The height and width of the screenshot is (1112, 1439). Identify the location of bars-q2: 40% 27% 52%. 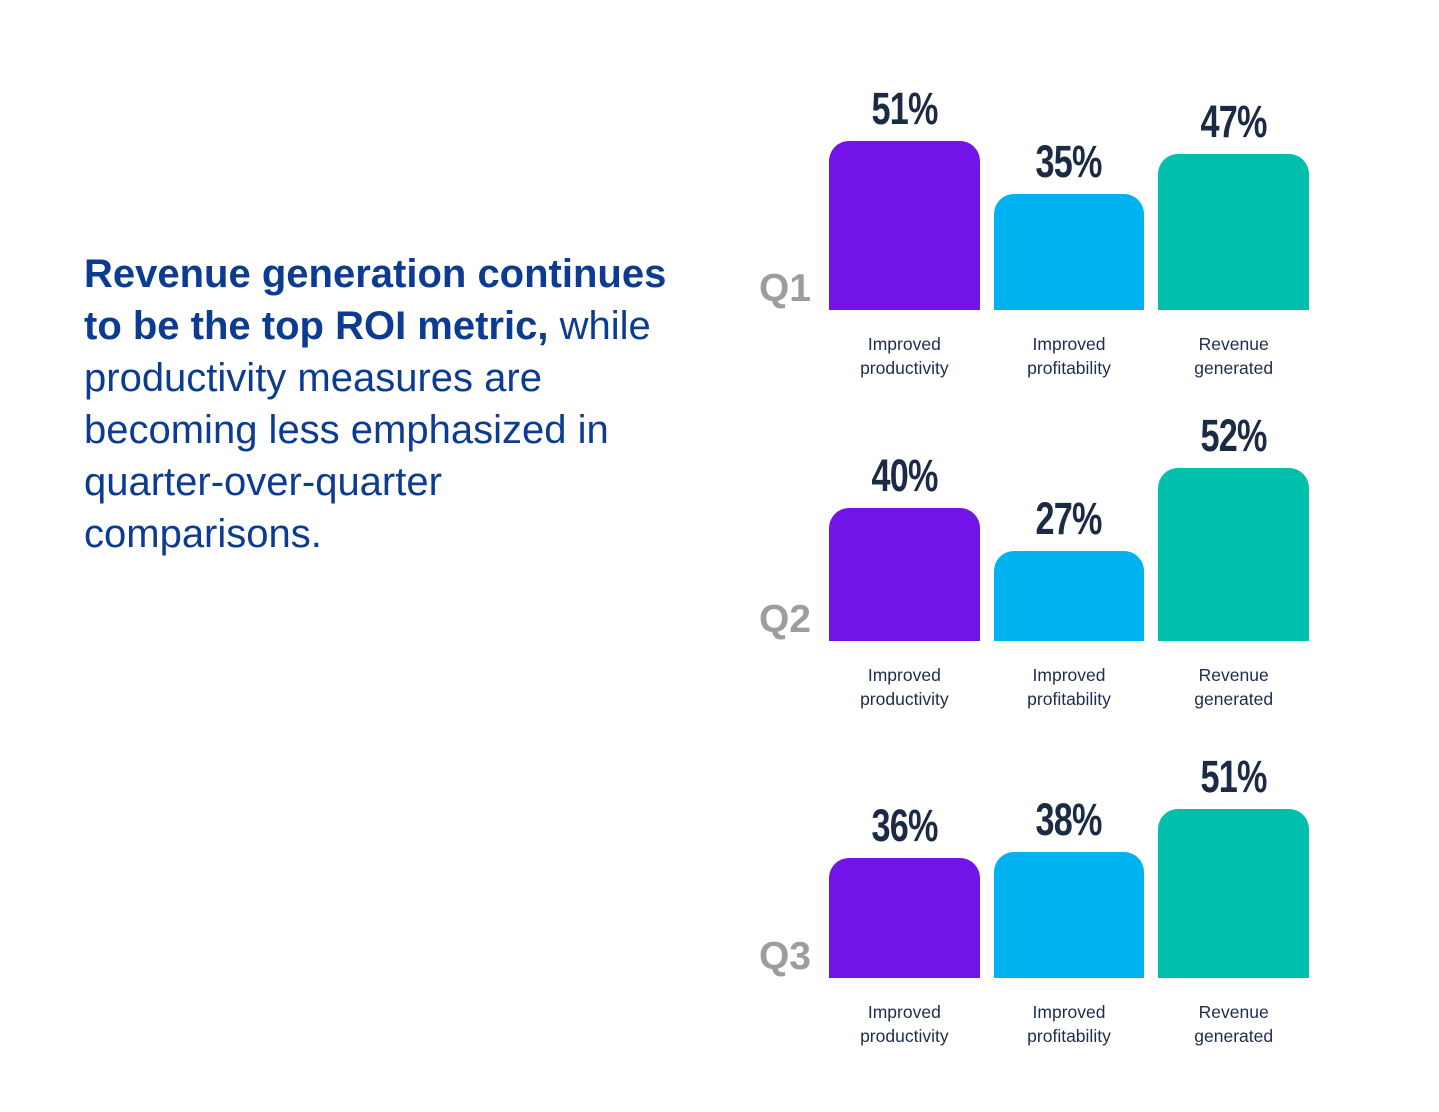
(1069, 516).